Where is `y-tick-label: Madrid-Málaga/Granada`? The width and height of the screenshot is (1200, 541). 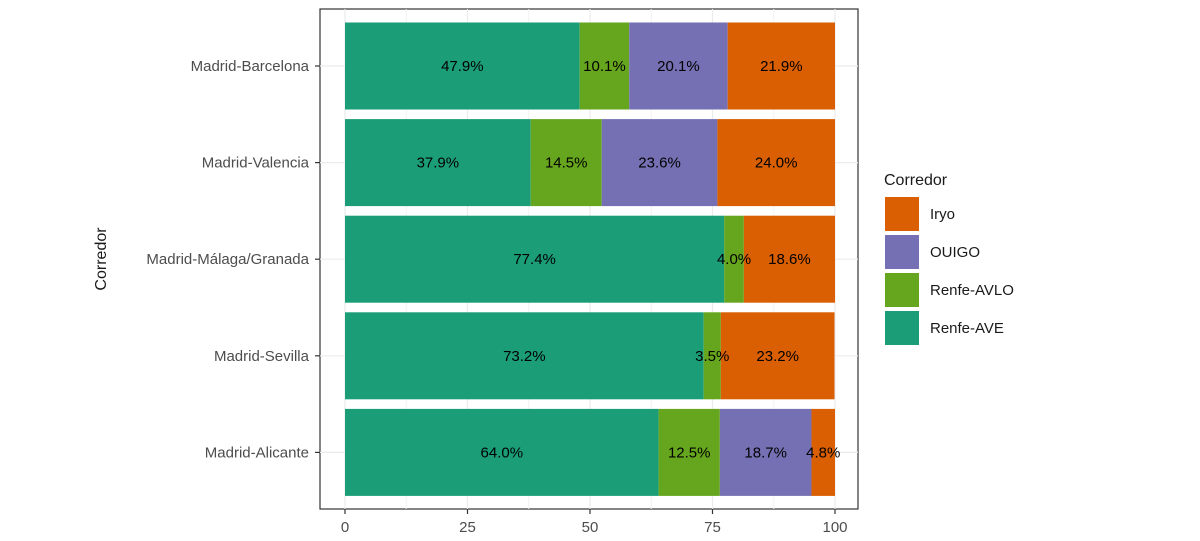 y-tick-label: Madrid-Málaga/Granada is located at coordinates (227, 259).